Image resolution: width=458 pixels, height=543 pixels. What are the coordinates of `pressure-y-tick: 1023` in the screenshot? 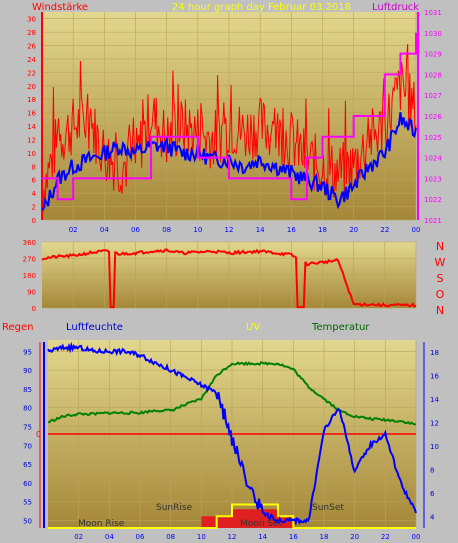 It's located at (433, 179).